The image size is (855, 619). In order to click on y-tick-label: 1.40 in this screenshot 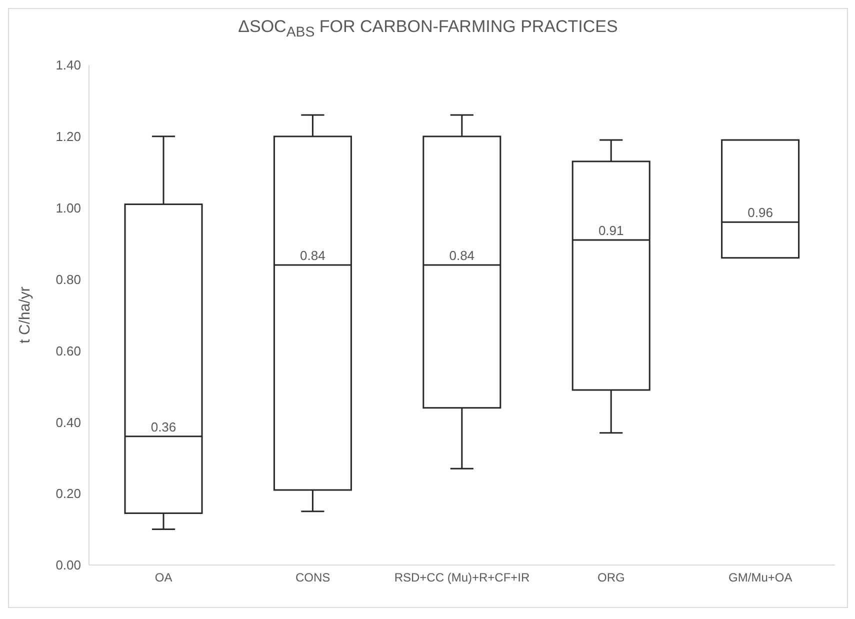, I will do `click(68, 65)`.